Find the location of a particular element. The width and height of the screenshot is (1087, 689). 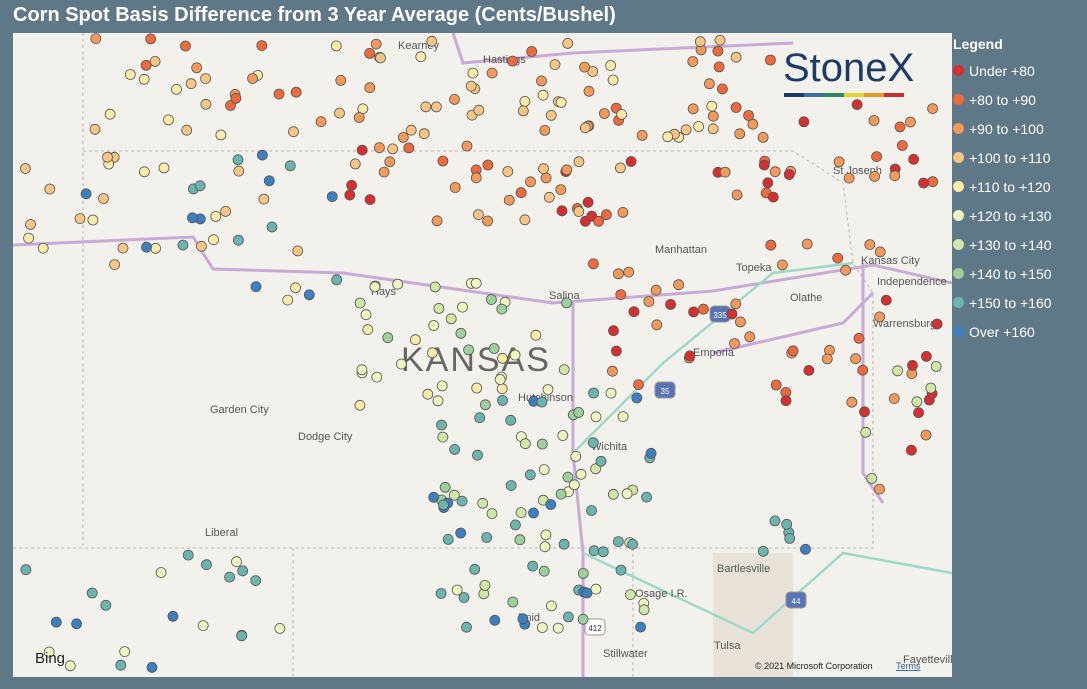

legend-item: +110 to +120 is located at coordinates (1002, 186).